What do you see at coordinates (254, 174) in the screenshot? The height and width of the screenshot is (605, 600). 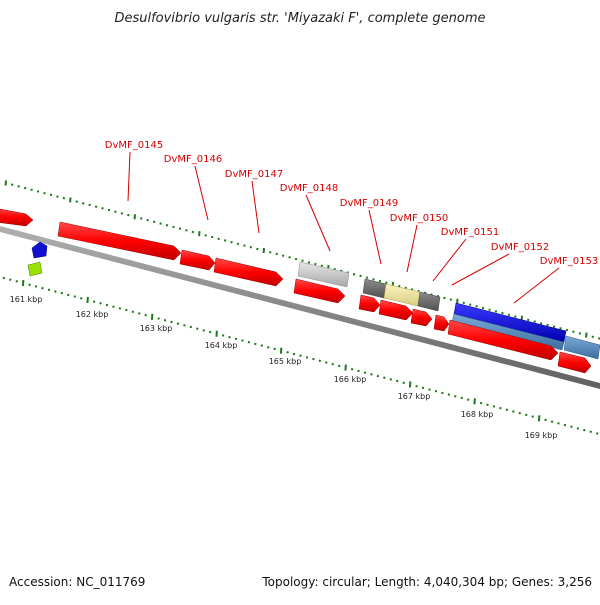 I see `locus-label-dvmf-0147: DvMF_0147` at bounding box center [254, 174].